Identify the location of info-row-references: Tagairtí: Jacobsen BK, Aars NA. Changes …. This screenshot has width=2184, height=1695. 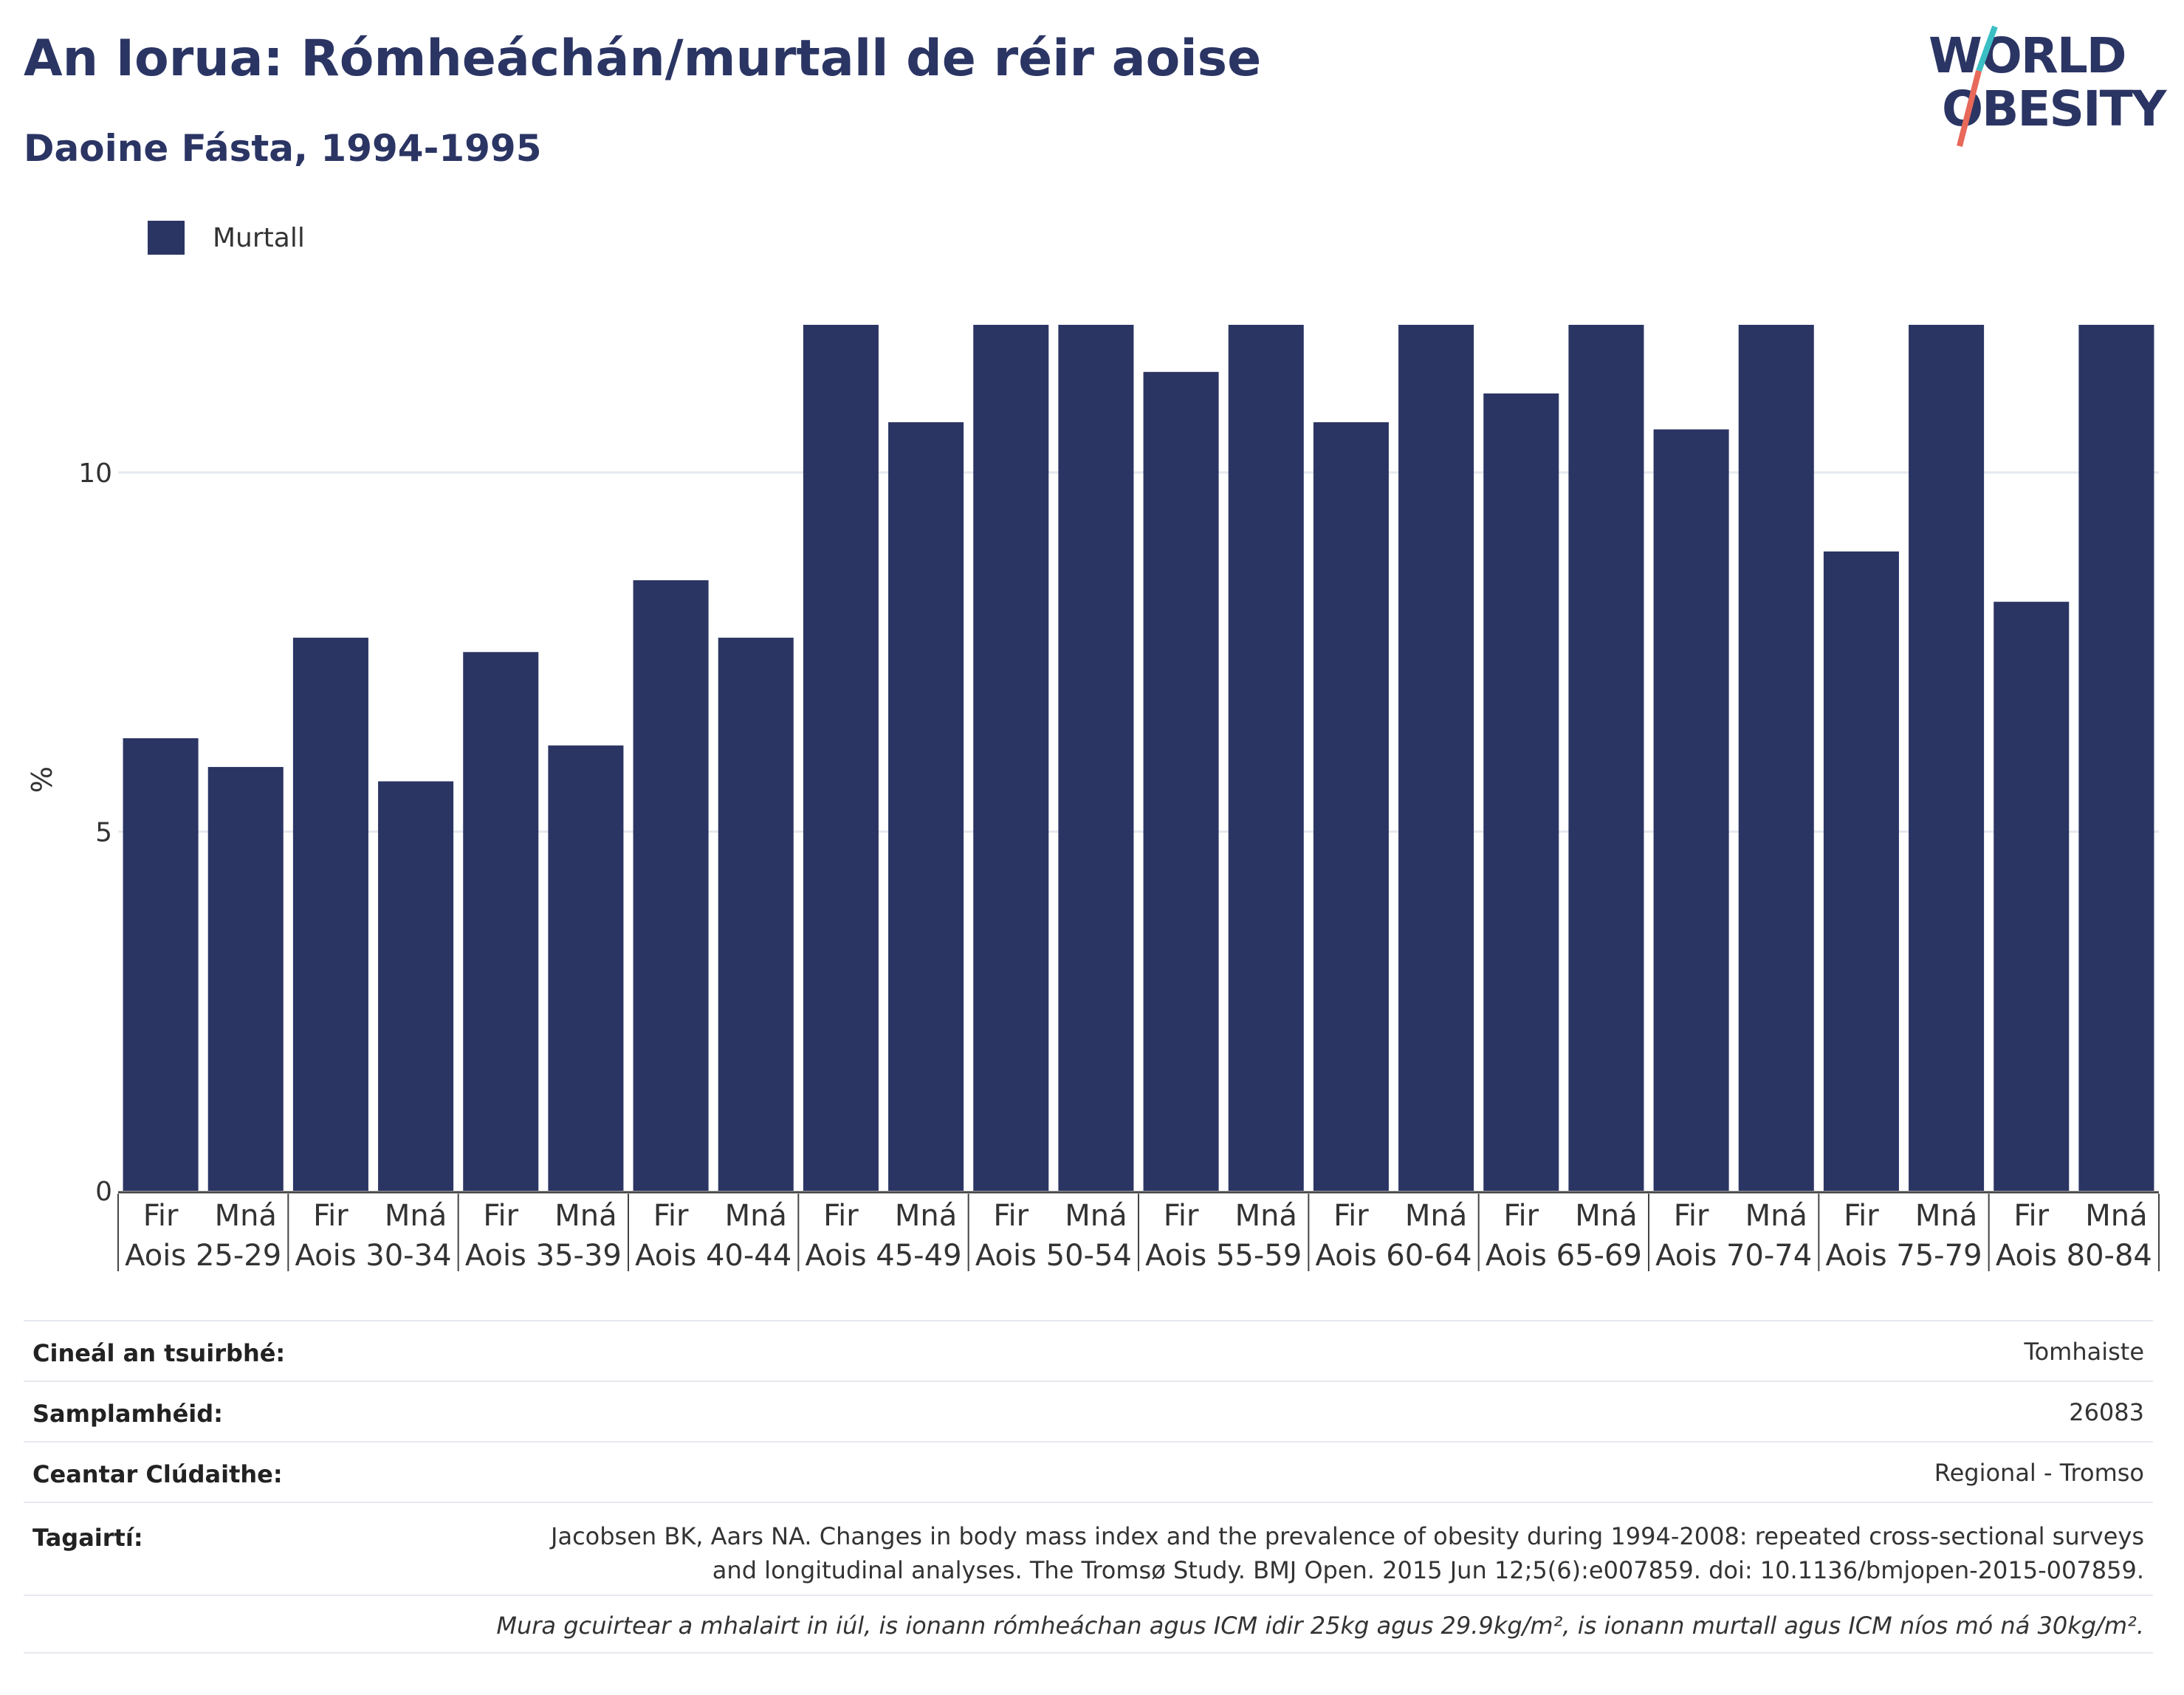
(1089, 1549).